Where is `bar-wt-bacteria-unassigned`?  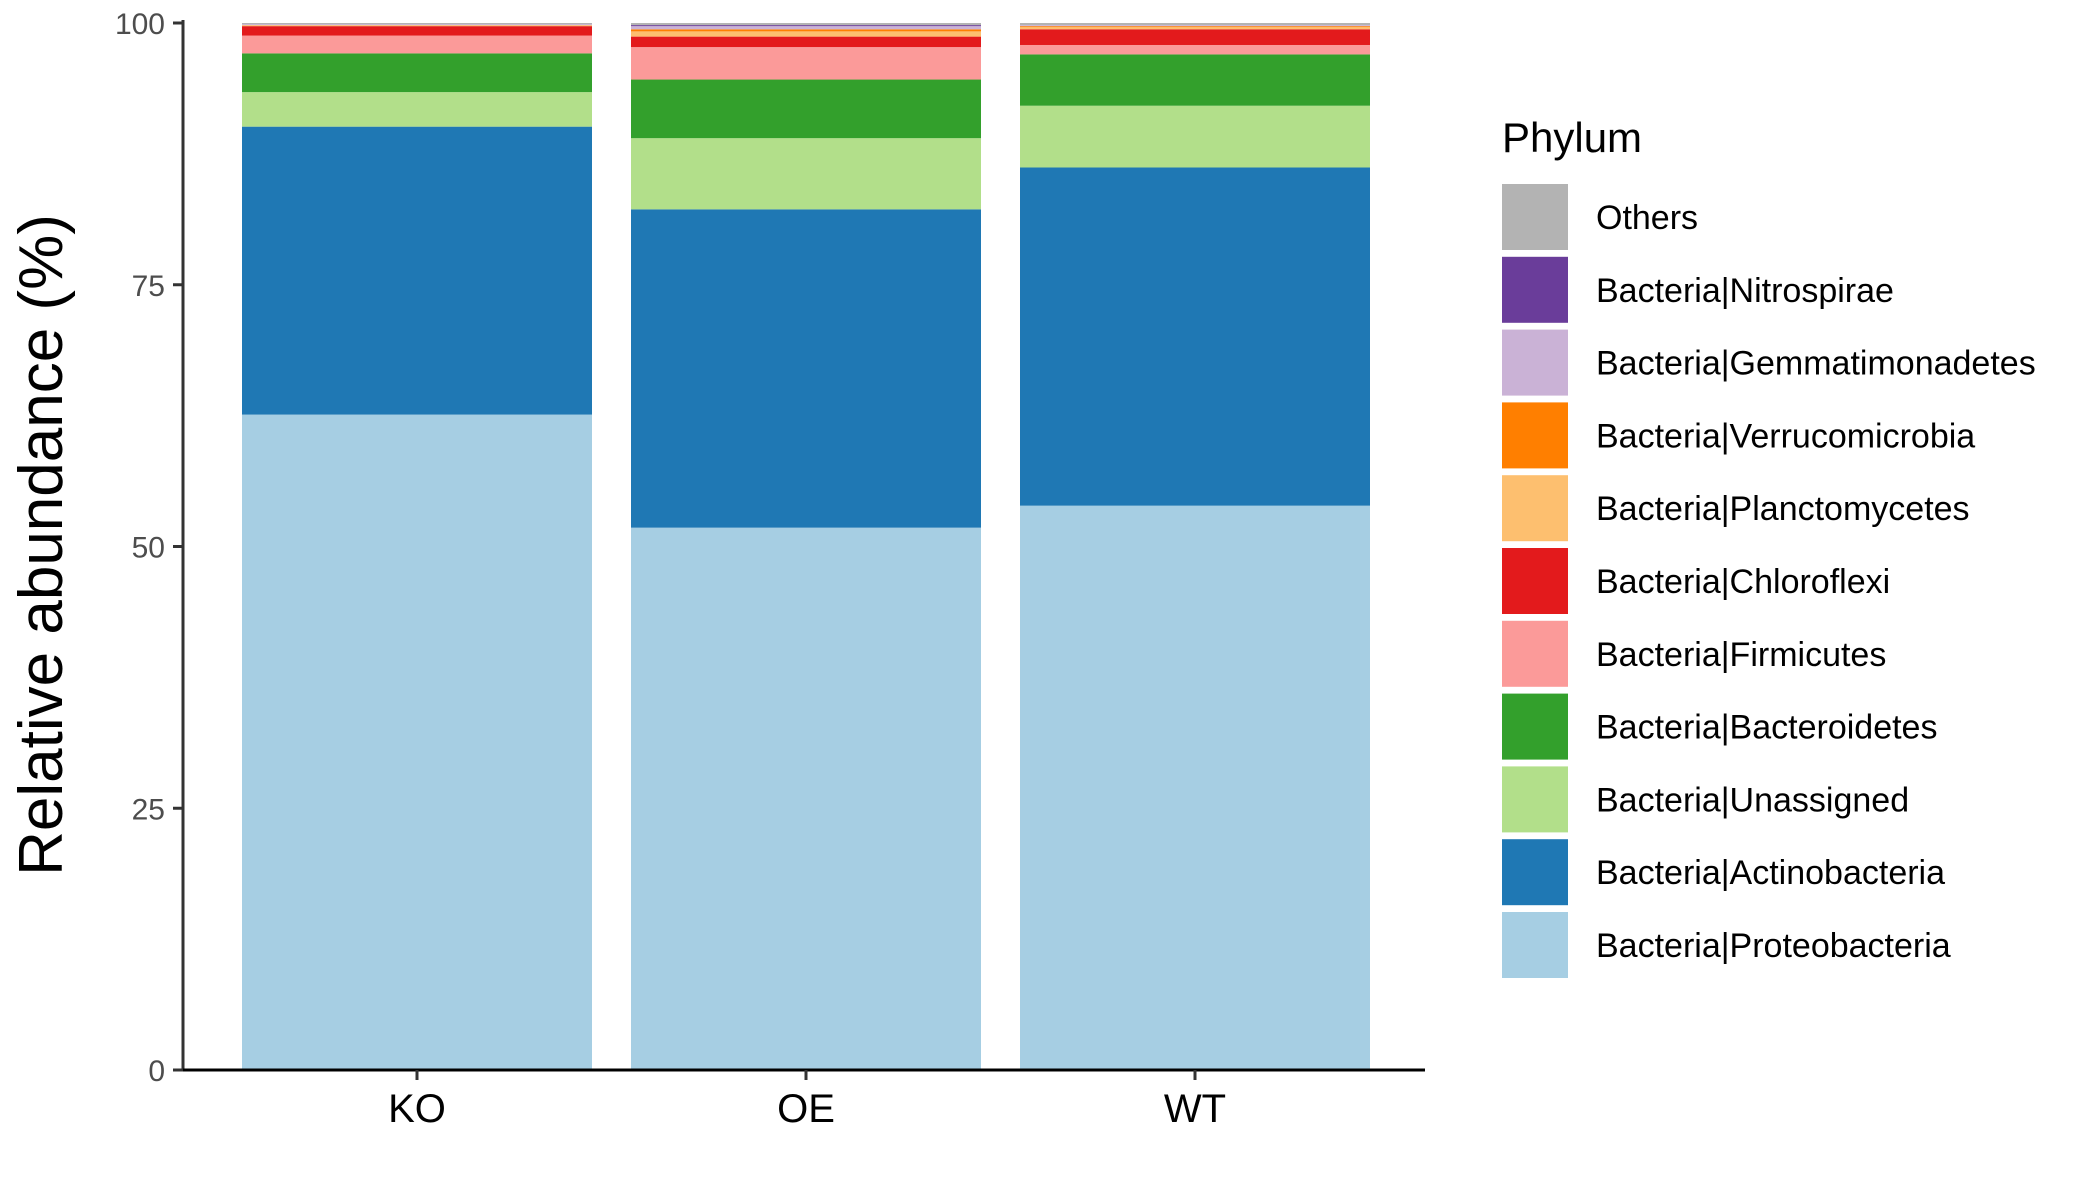 bar-wt-bacteria-unassigned is located at coordinates (1195, 136).